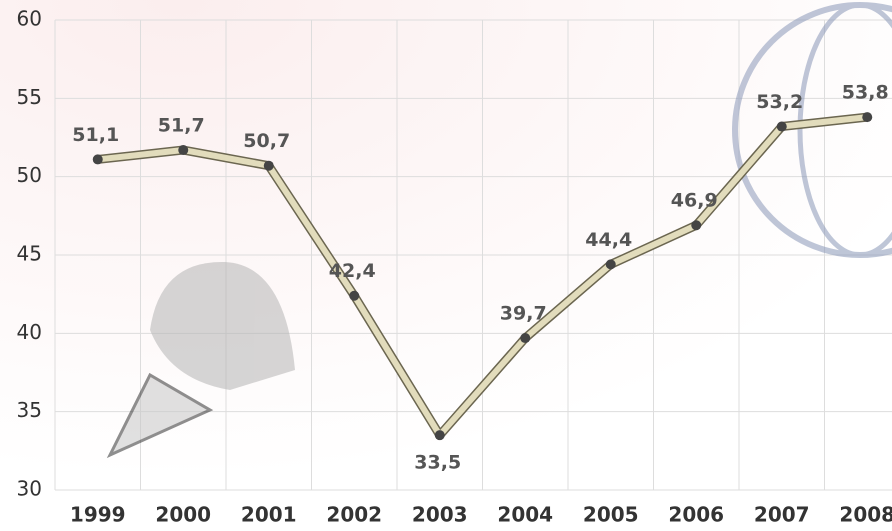 Image resolution: width=892 pixels, height=531 pixels. Describe the element at coordinates (29, 175) in the screenshot. I see `y-tick-label: 50` at that location.